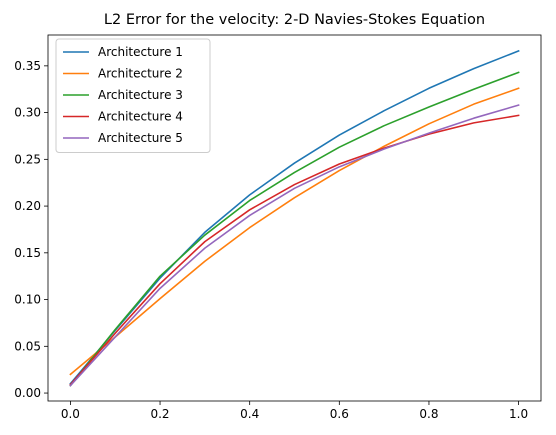 This screenshot has width=556, height=435. Describe the element at coordinates (31, 229) in the screenshot. I see `y-axis: 0.00 0.05 0.10 0.15 0.20 0.25 0.30 0.35` at that location.